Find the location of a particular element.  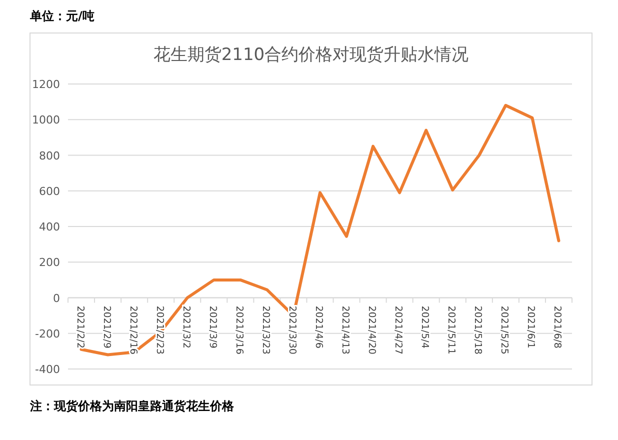

x-tick-label: 2021/2/2 is located at coordinates (80, 327).